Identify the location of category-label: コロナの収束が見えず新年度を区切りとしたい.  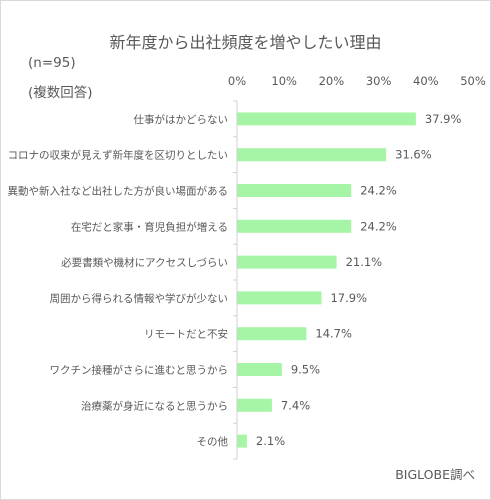
(118, 155).